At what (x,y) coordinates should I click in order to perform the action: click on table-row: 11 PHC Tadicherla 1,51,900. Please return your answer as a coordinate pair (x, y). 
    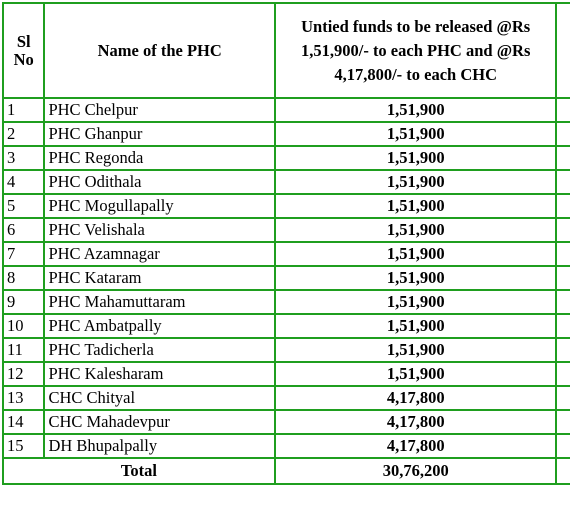
    Looking at the image, I should click on (289, 350).